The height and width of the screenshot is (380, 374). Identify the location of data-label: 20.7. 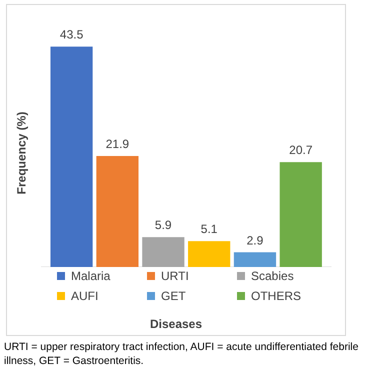
(301, 150).